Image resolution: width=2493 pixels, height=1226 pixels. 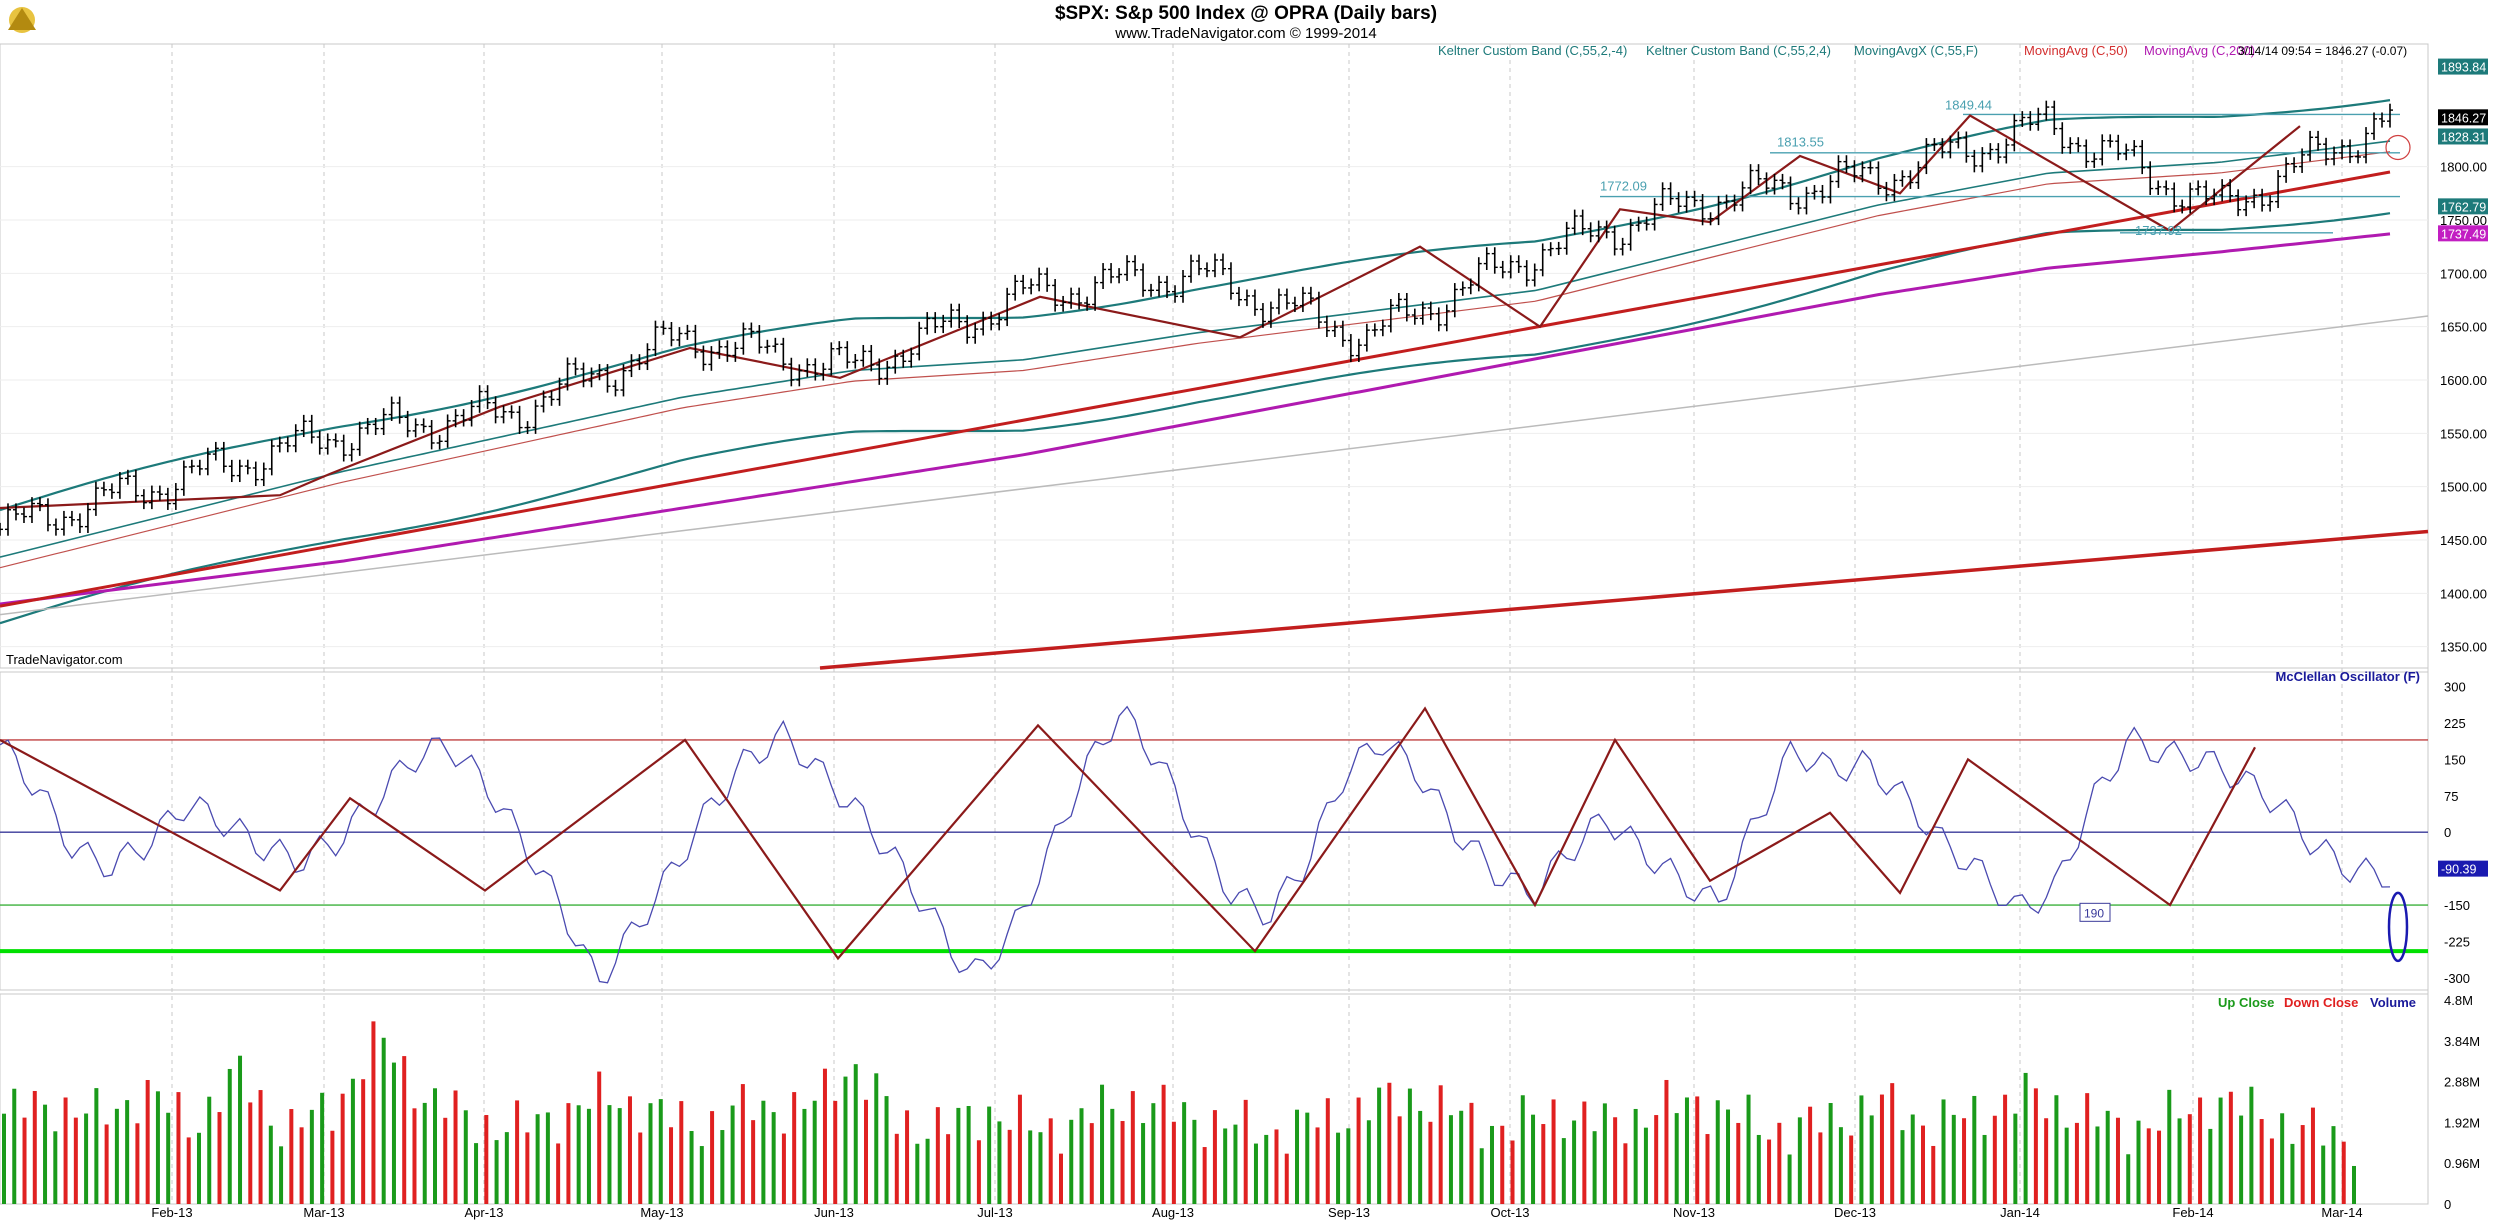 What do you see at coordinates (2341, 1212) in the screenshot?
I see `x-tick-label: Mar-14` at bounding box center [2341, 1212].